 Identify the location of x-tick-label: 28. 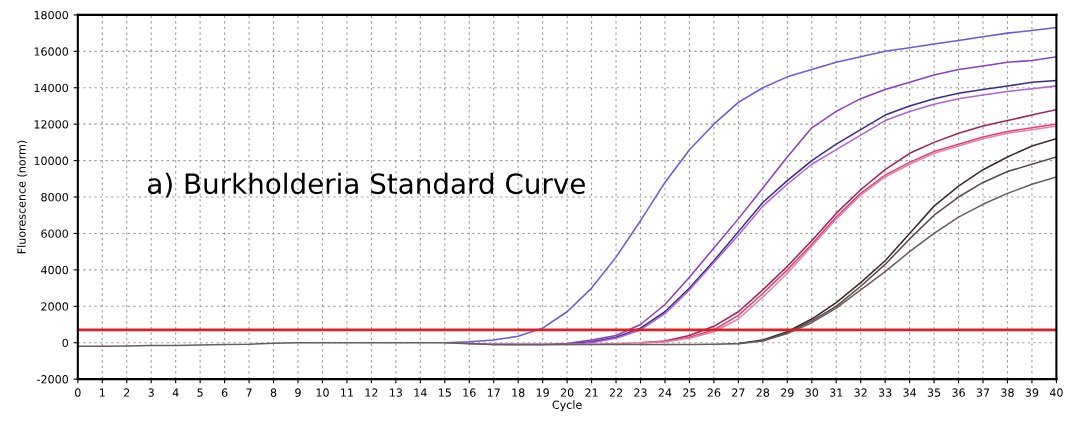
(763, 392).